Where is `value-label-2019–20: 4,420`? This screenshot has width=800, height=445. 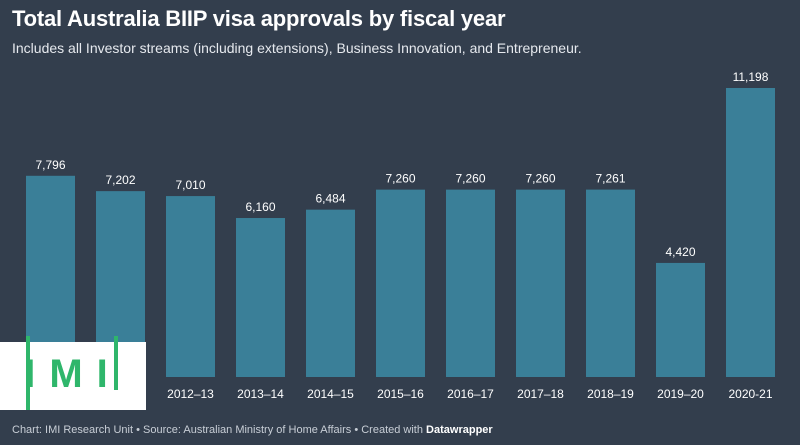
value-label-2019–20: 4,420 is located at coordinates (680, 252).